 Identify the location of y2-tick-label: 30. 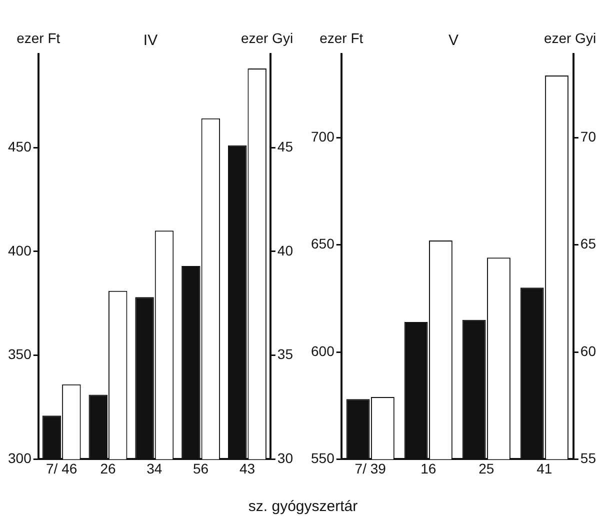
(285, 458).